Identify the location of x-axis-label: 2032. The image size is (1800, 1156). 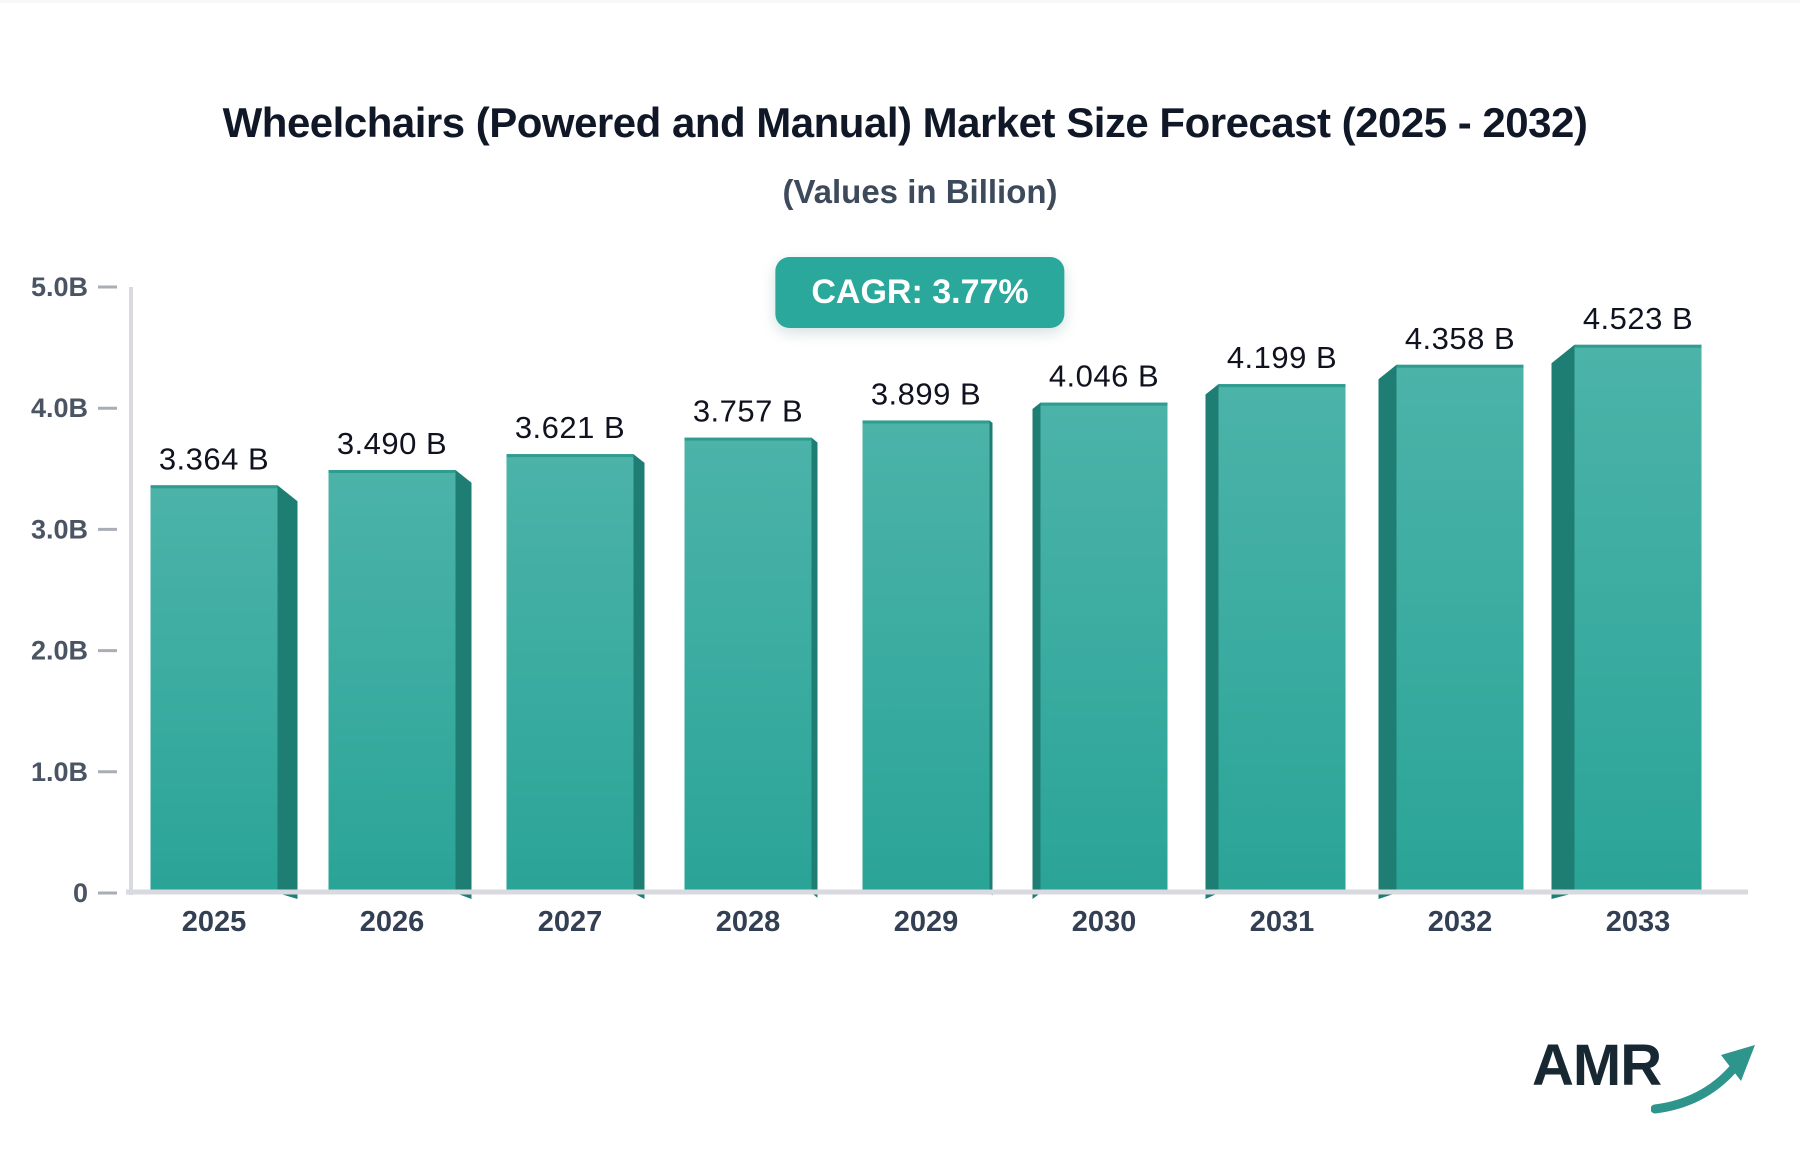
(1460, 922).